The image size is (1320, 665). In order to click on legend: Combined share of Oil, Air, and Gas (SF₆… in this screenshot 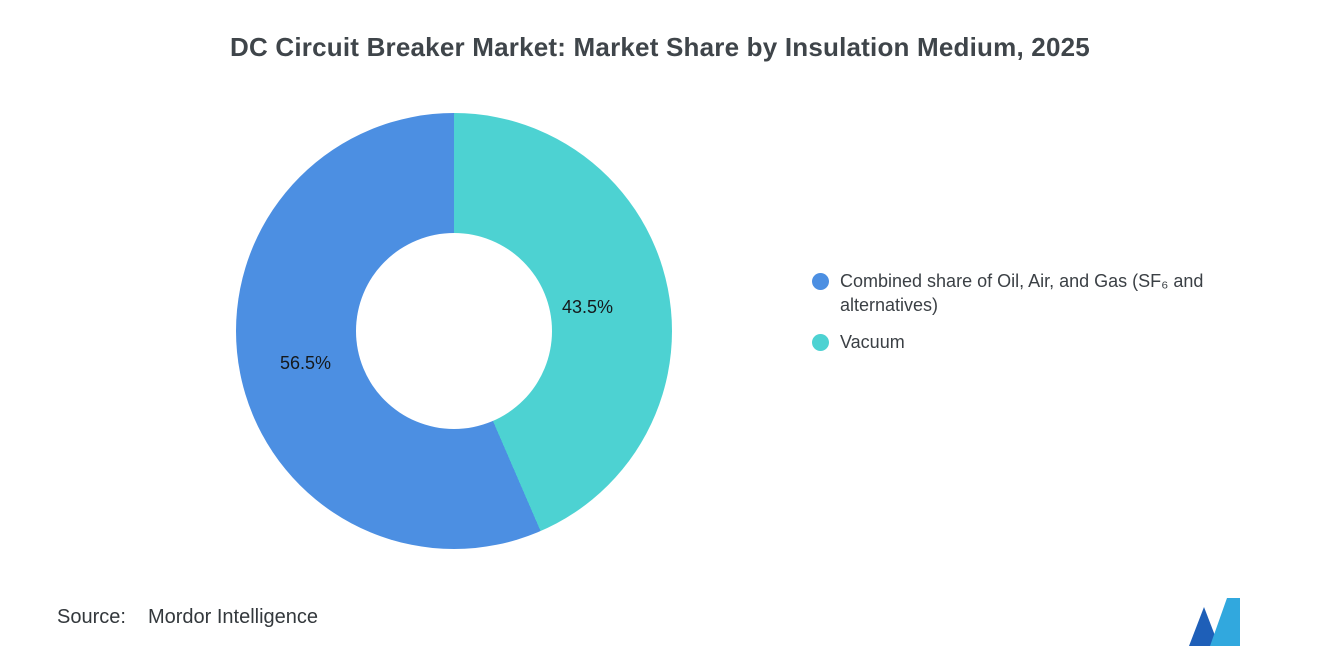, I will do `click(1030, 319)`.